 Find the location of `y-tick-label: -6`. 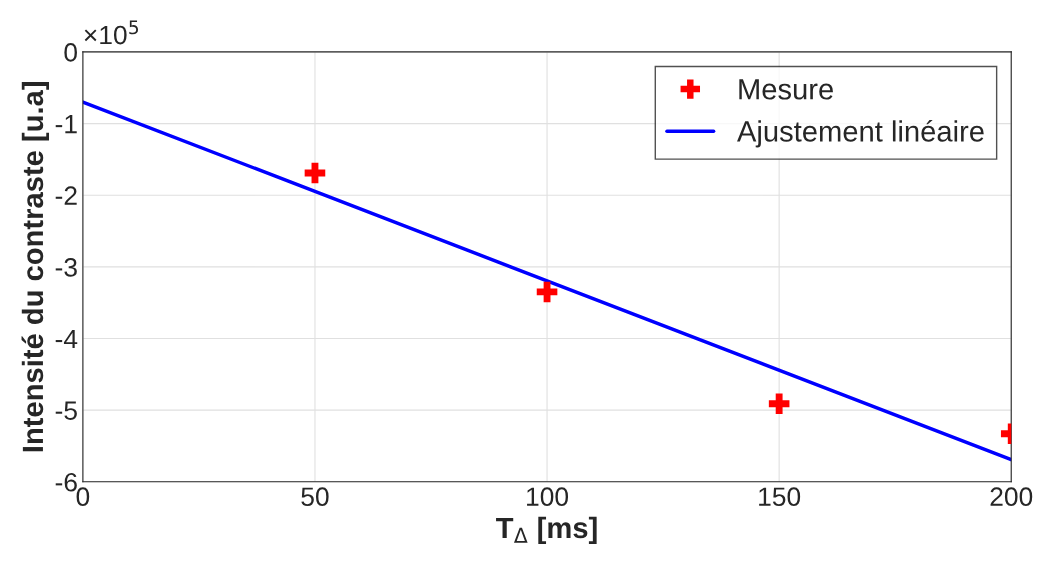

y-tick-label: -6 is located at coordinates (66, 482).